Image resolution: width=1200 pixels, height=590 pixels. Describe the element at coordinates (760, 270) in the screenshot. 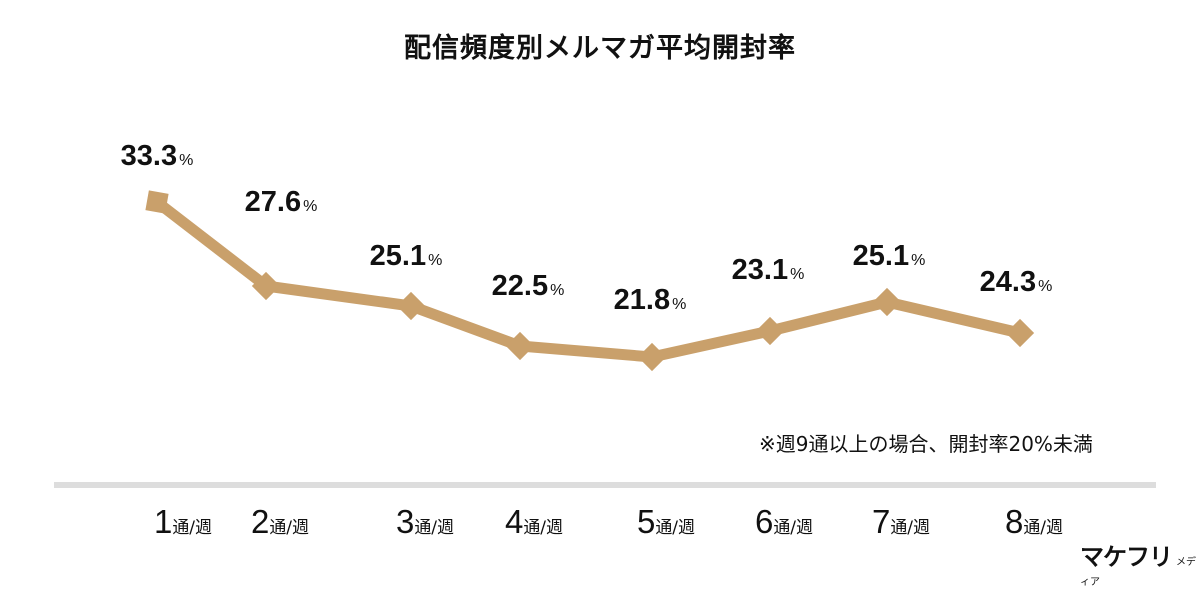

I see `data-value: 23.1` at that location.